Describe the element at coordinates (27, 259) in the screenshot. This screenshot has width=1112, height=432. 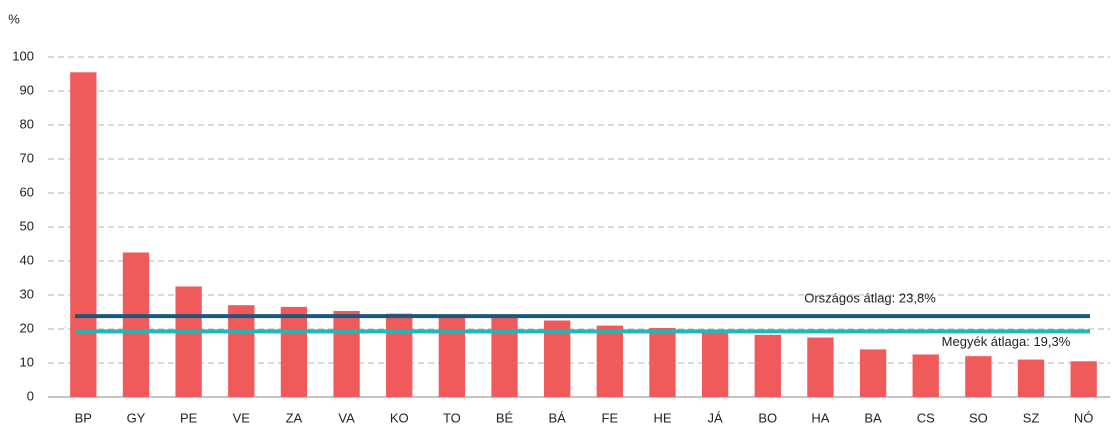
I see `y-tick-label: 40` at that location.